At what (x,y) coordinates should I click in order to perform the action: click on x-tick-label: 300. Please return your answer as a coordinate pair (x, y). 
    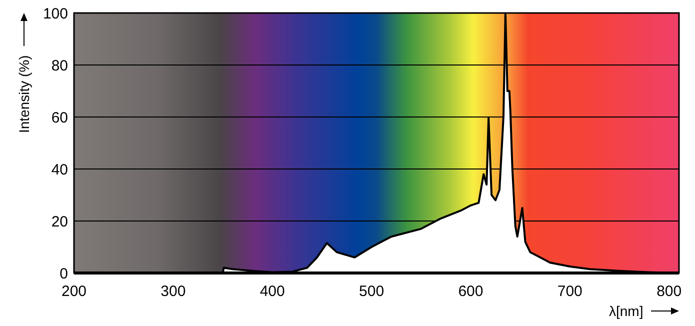
    Looking at the image, I should click on (173, 291).